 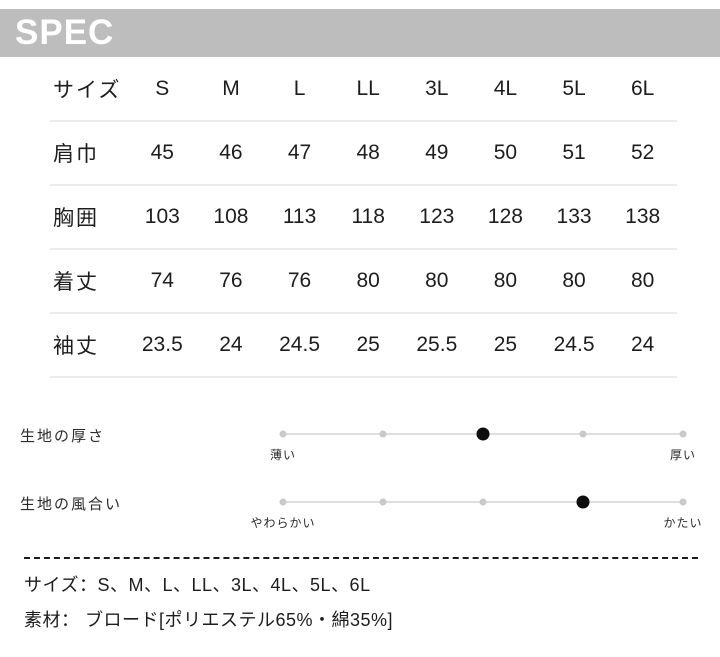 I want to click on column-header-ll: LL, so click(x=368, y=89).